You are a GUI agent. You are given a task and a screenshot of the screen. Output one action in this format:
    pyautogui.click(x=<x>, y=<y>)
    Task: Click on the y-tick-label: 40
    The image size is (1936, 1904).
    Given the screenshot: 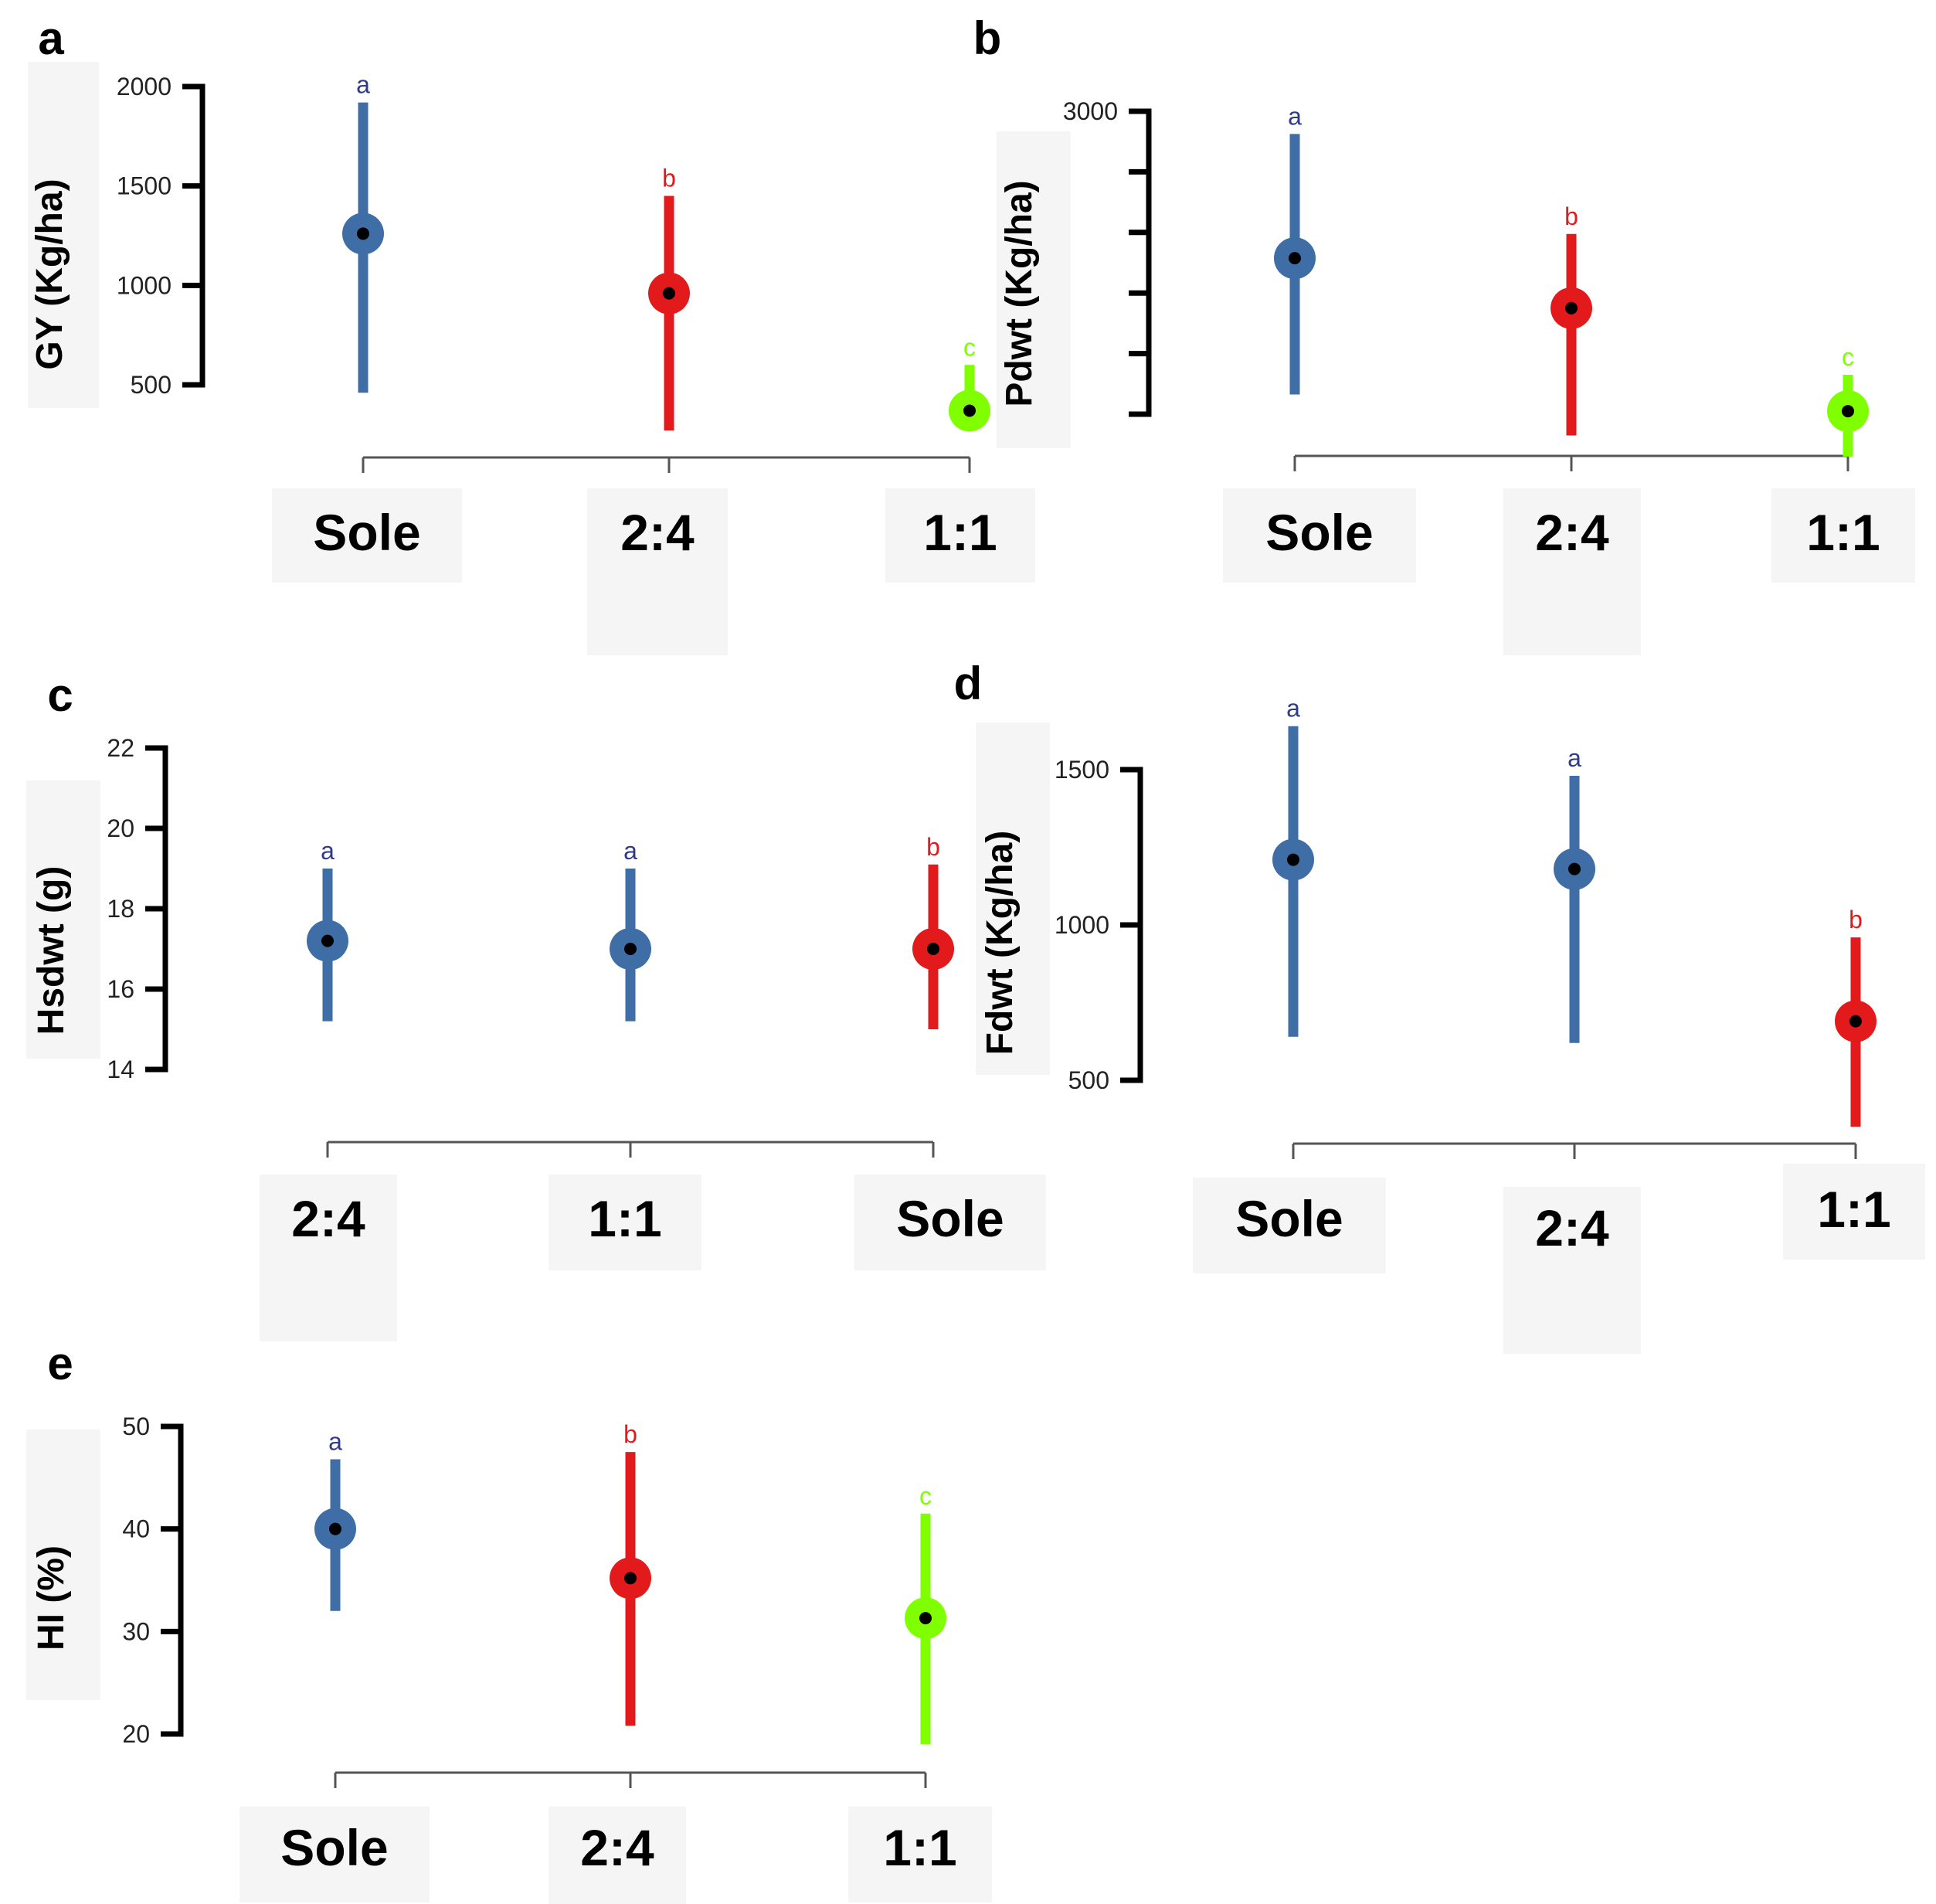 What is the action you would take?
    pyautogui.click(x=136, y=1529)
    